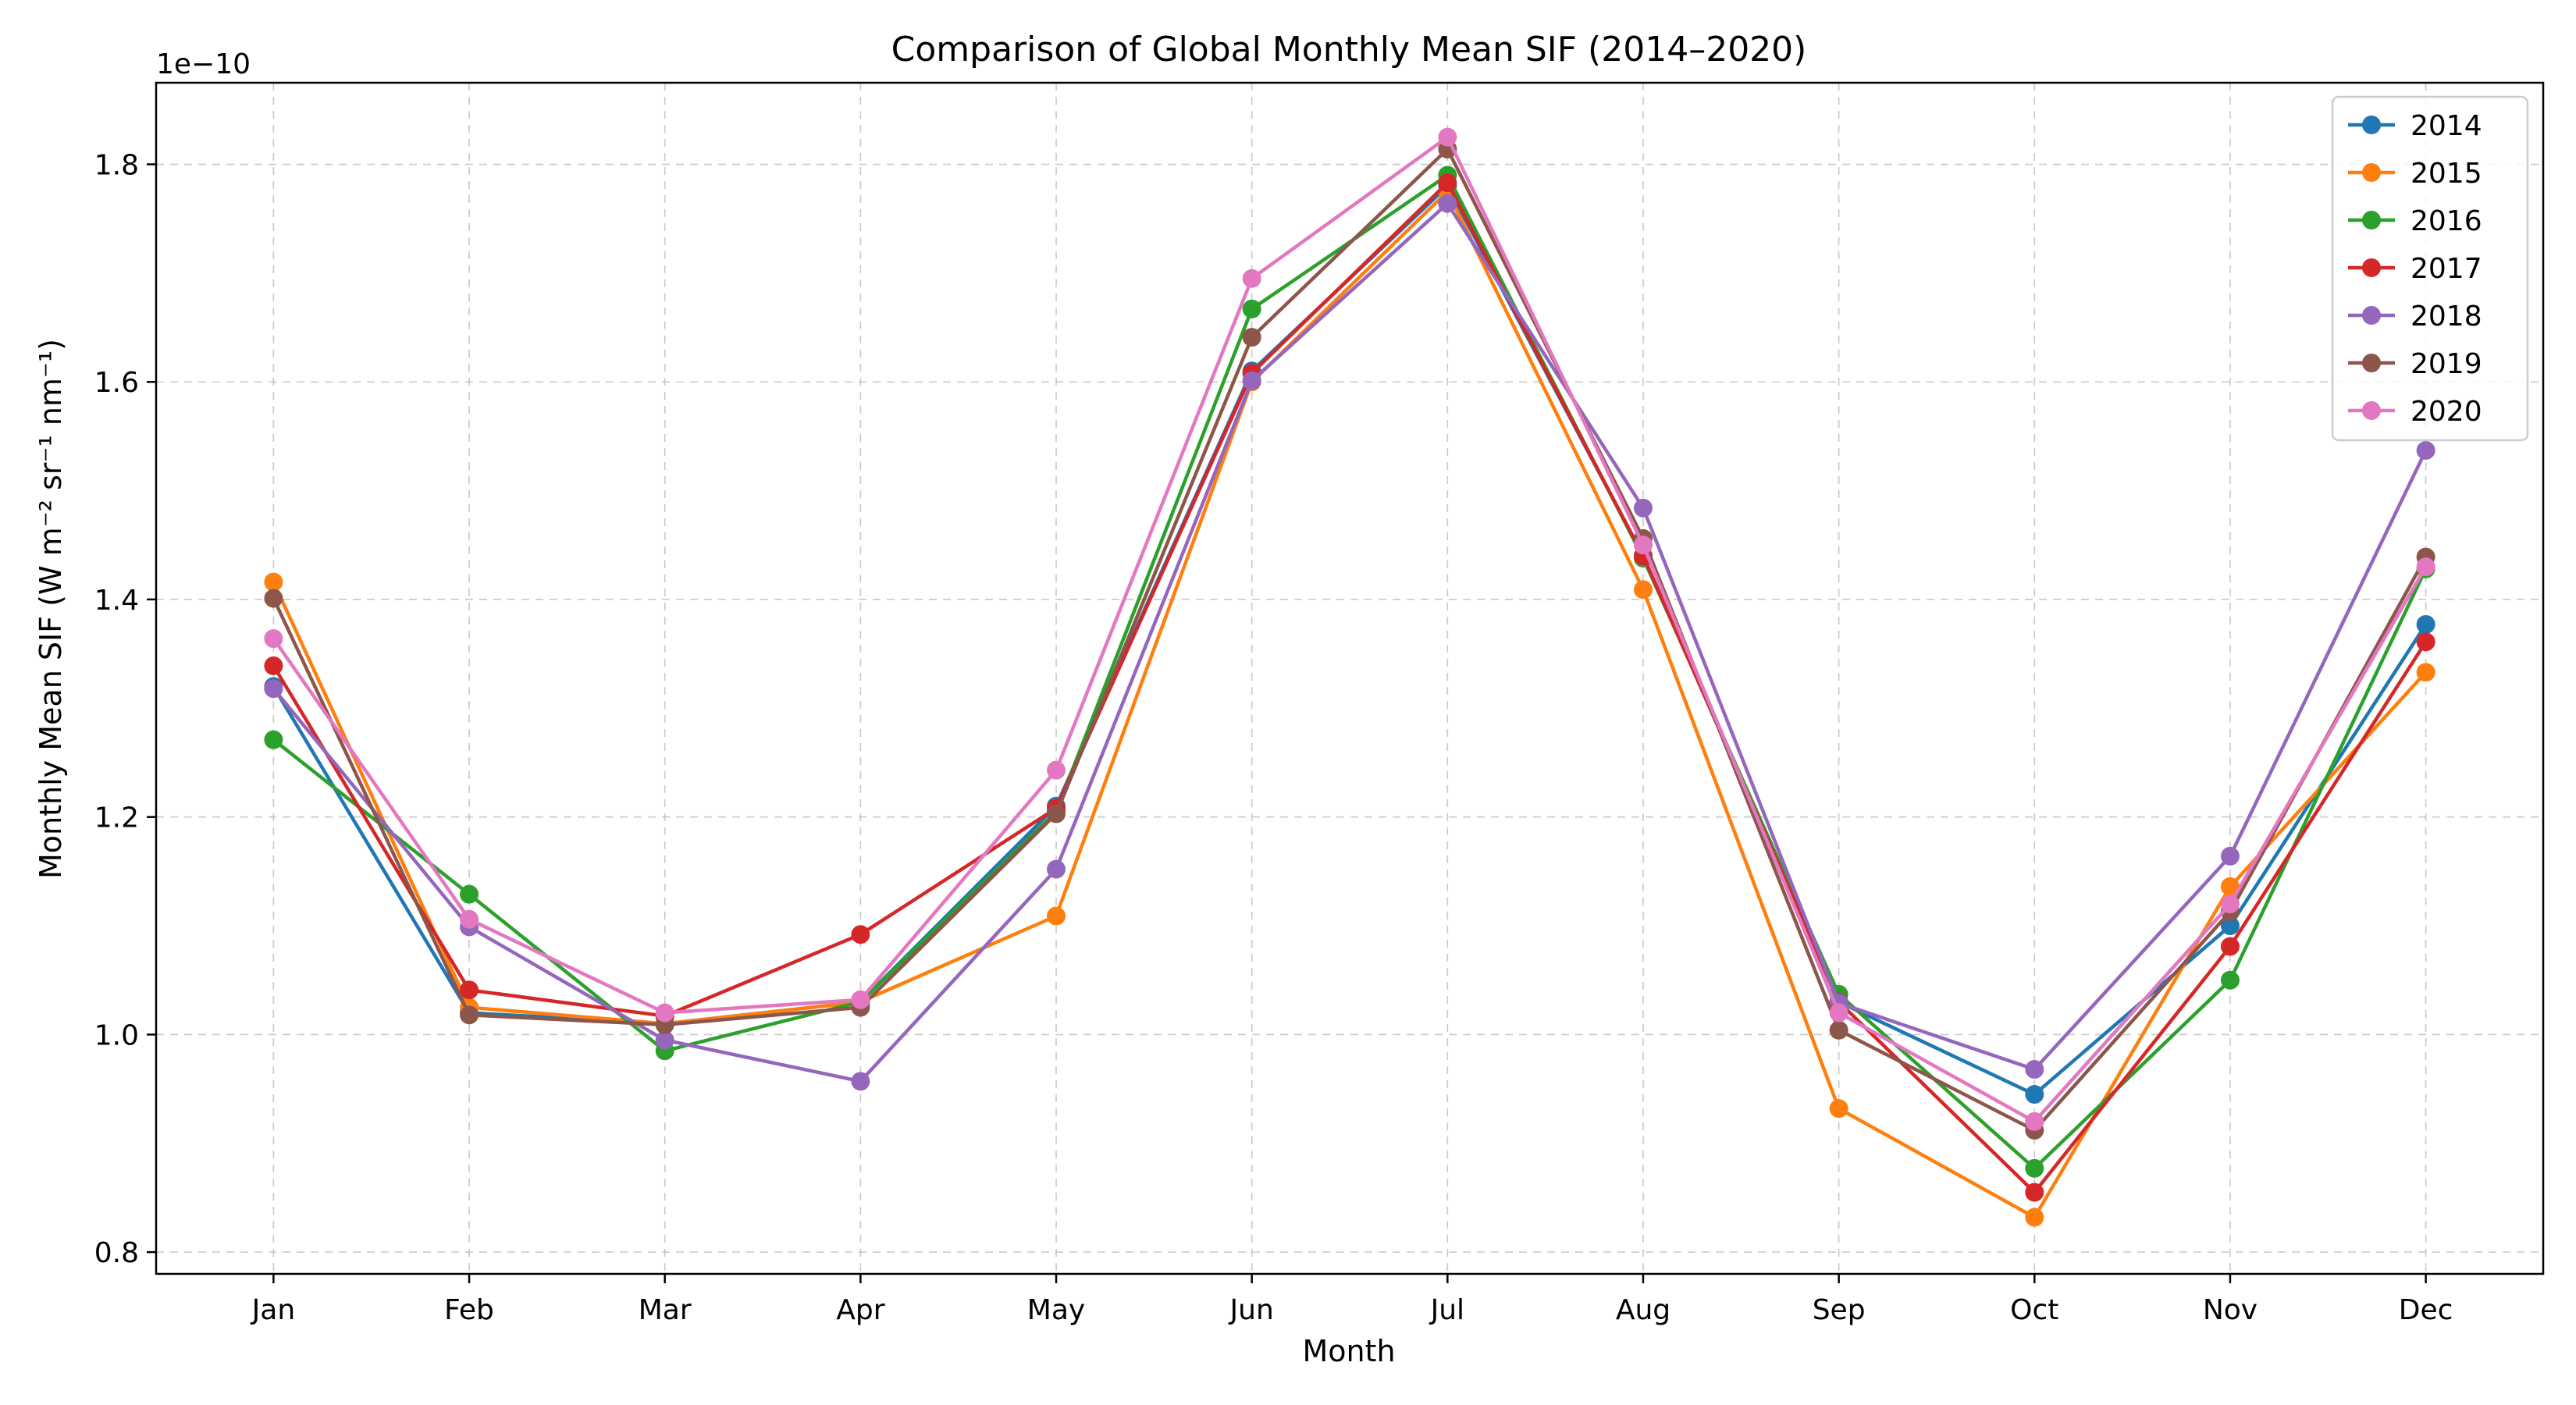 The image size is (2576, 1405). I want to click on data-point-2016-Feb, so click(469, 894).